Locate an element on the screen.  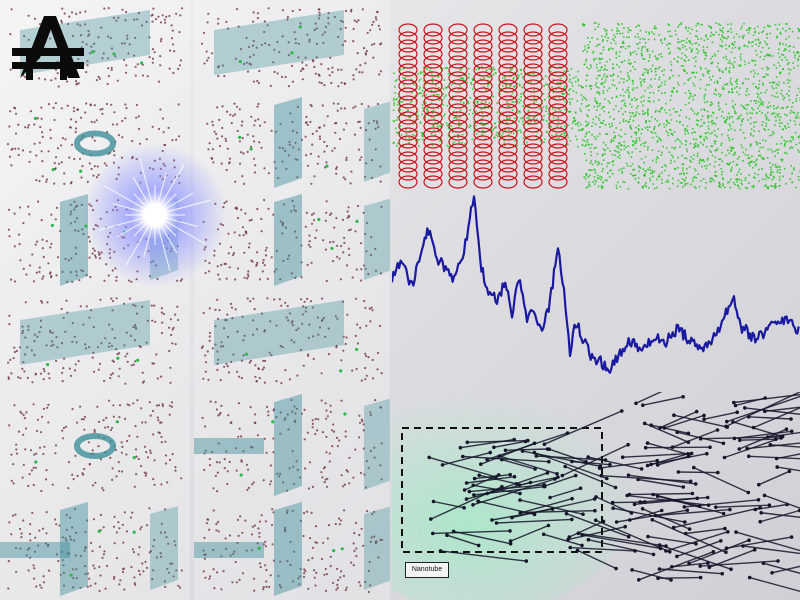
logo-stem-left is located at coordinates (29, 68).